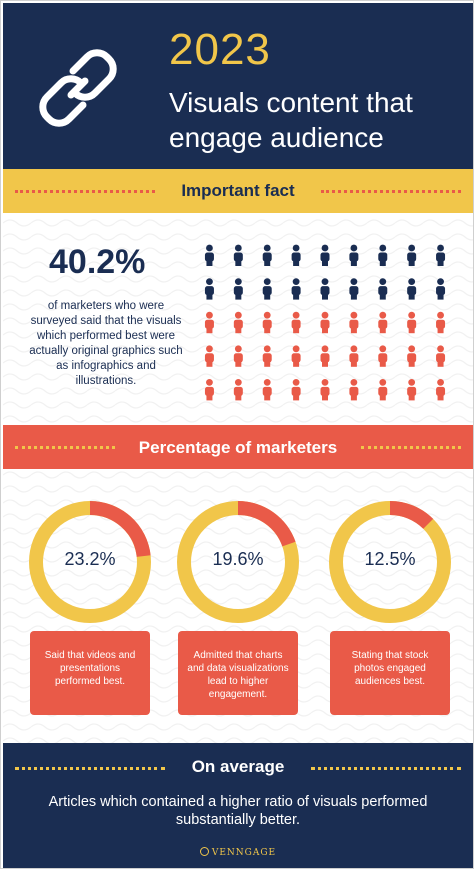 The height and width of the screenshot is (869, 474). I want to click on percentage-band: Percentage of marketers, so click(238, 447).